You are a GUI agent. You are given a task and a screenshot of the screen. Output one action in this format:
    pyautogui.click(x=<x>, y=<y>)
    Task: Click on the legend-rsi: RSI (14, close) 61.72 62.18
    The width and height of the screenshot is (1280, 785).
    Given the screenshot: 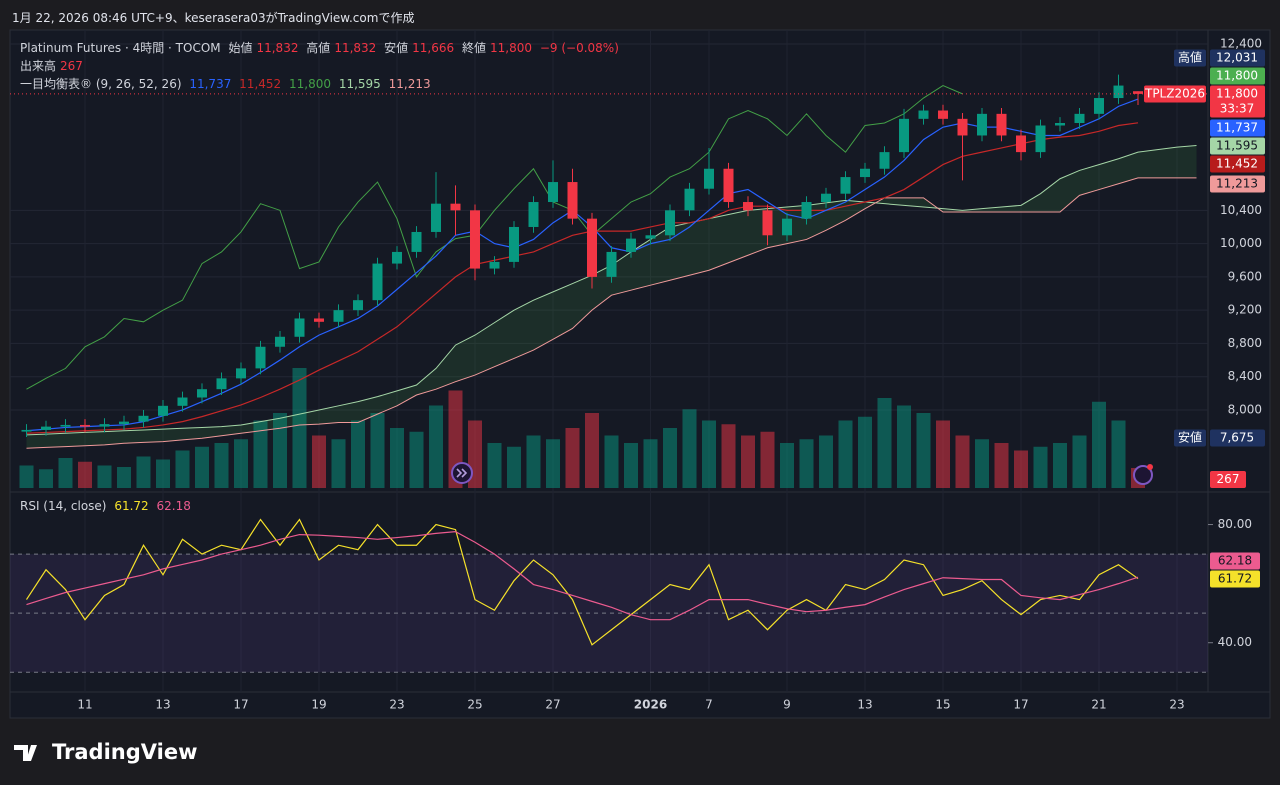 What is the action you would take?
    pyautogui.click(x=107, y=506)
    